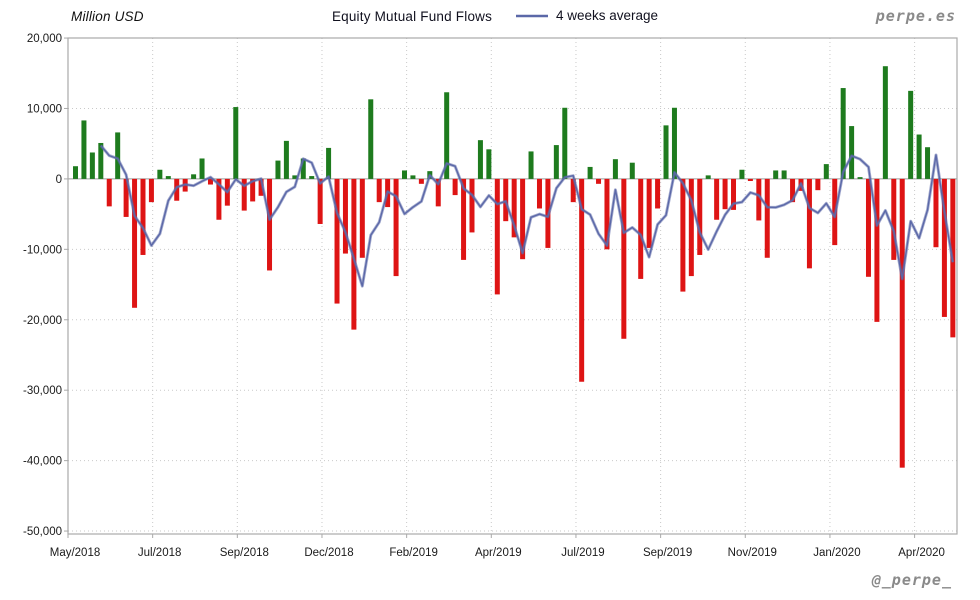 This screenshot has width=980, height=600. I want to click on x-axis-label: May/2018, so click(75, 553).